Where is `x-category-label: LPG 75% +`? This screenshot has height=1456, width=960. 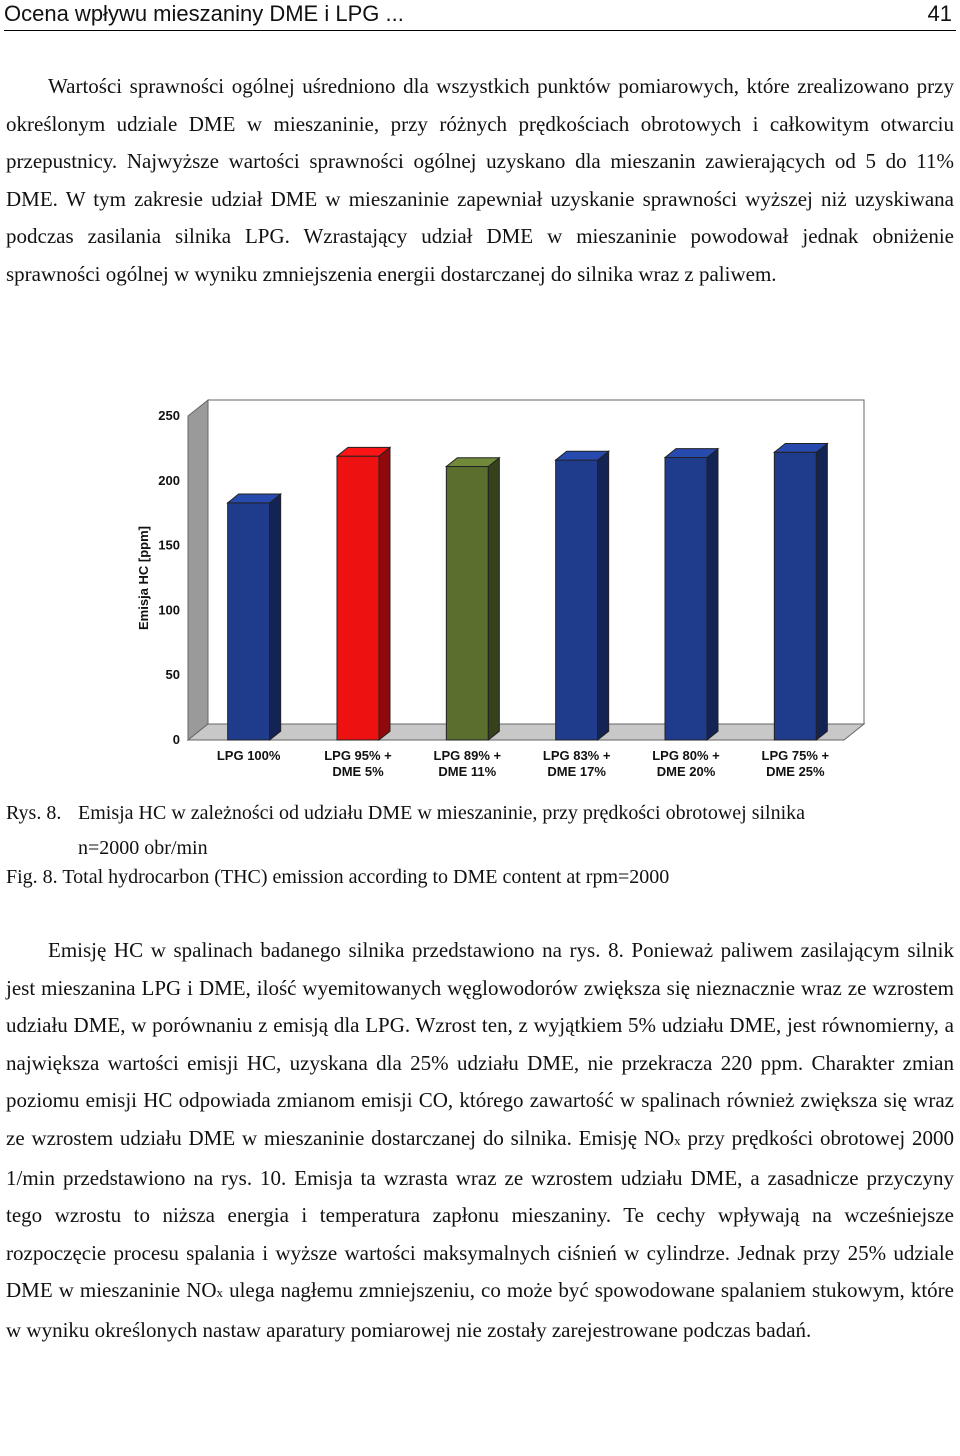
x-category-label: LPG 75% + is located at coordinates (796, 755).